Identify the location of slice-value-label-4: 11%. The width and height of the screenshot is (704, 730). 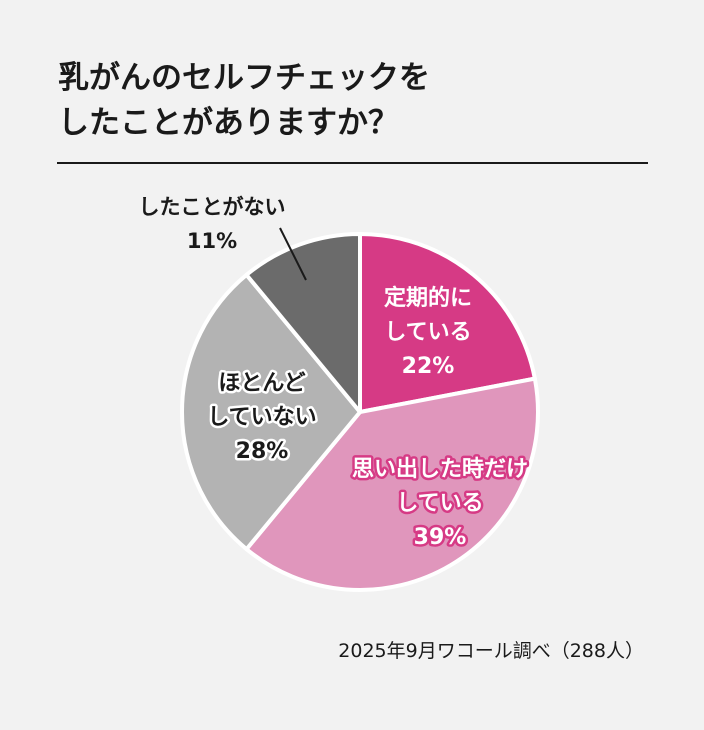
(212, 241).